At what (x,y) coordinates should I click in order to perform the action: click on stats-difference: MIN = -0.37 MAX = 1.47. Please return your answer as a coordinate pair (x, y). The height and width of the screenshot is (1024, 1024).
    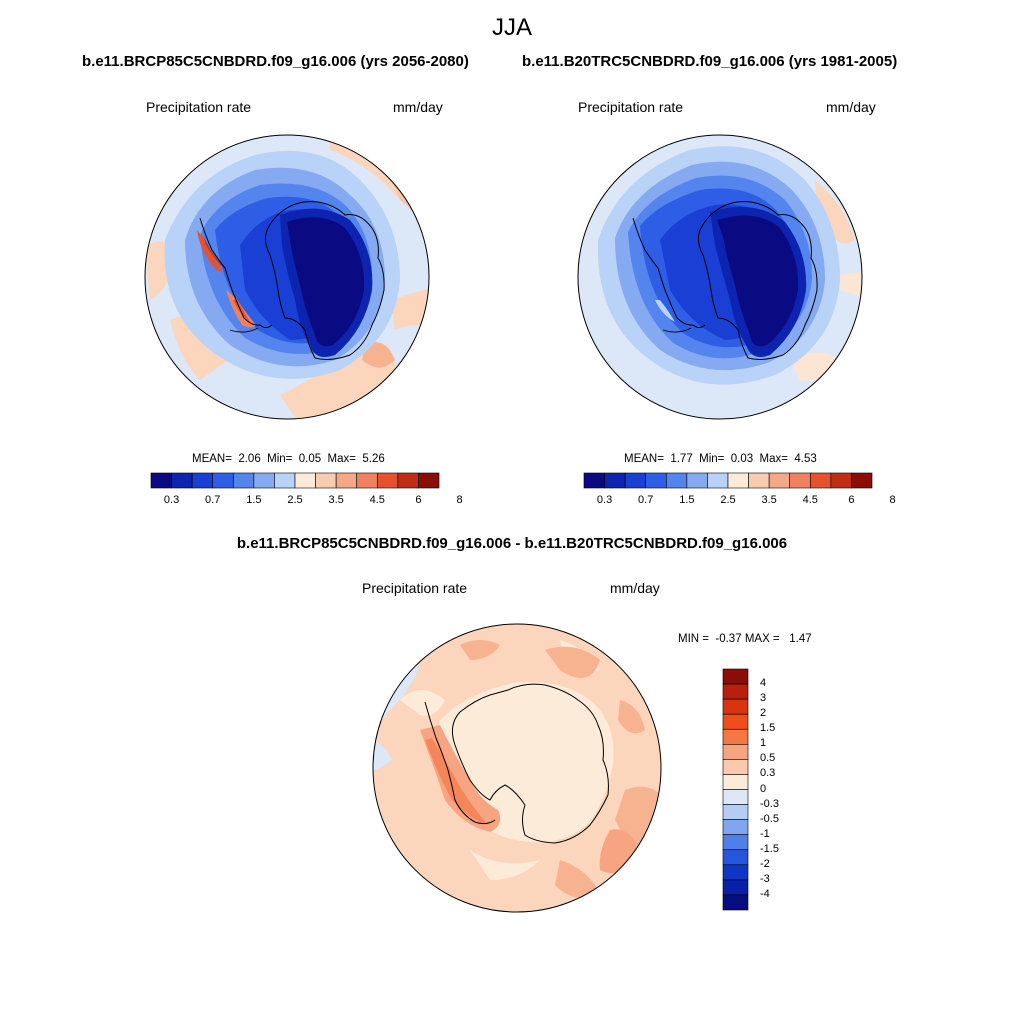
    Looking at the image, I should click on (745, 639).